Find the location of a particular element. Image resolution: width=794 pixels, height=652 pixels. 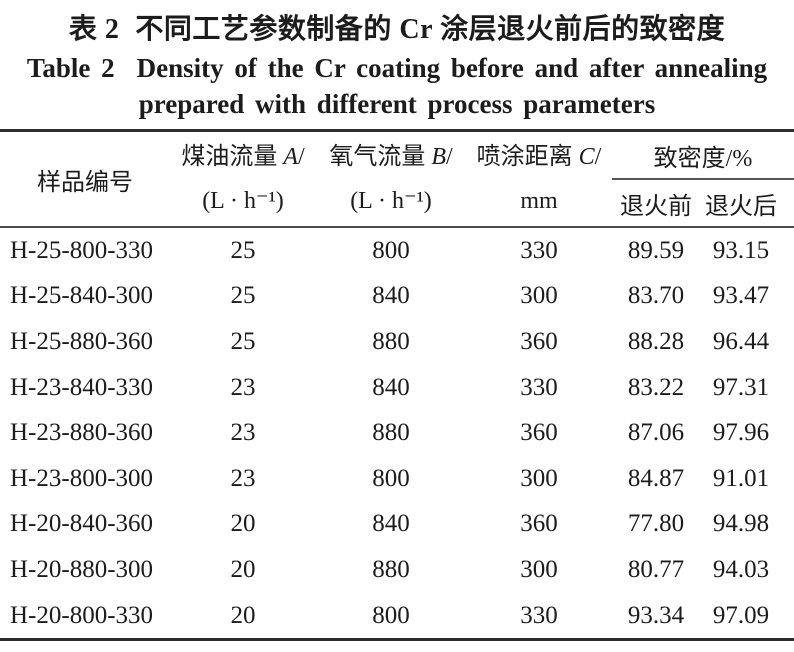

variable-b: B is located at coordinates (438, 157).